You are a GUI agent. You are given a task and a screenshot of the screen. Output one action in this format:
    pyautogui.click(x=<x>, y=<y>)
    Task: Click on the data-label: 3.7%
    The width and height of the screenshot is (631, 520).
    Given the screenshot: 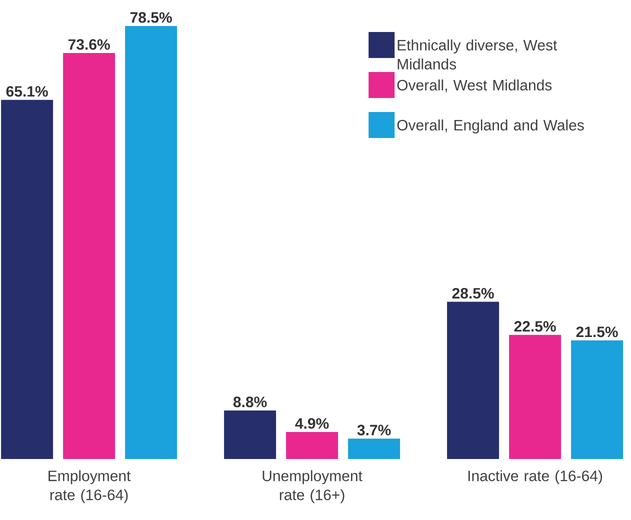 What is the action you would take?
    pyautogui.click(x=374, y=430)
    